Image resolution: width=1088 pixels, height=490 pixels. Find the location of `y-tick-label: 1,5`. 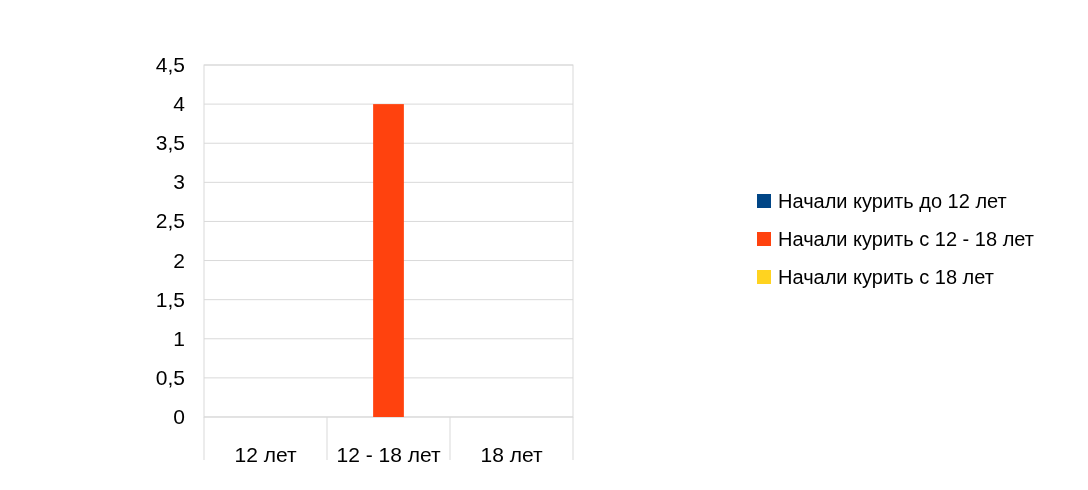

y-tick-label: 1,5 is located at coordinates (170, 299).